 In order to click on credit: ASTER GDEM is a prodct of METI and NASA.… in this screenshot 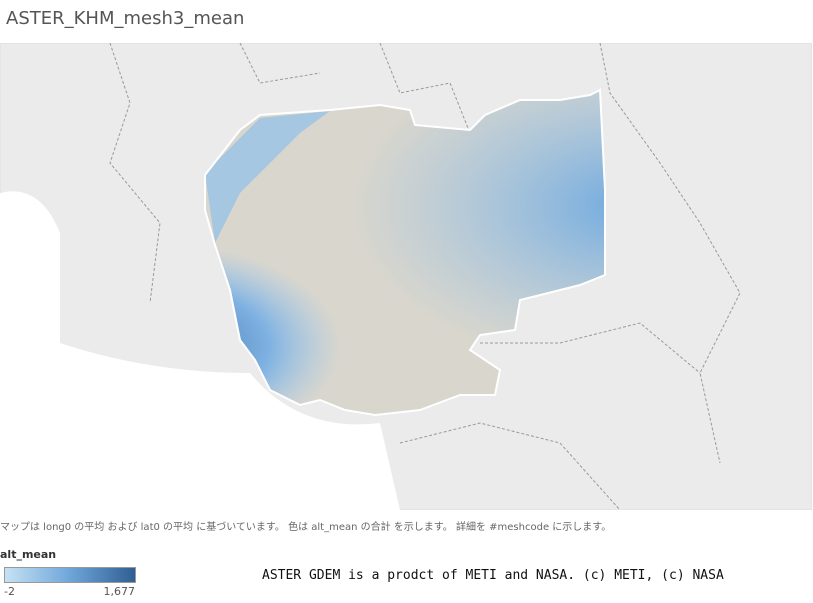, I will do `click(493, 575)`.